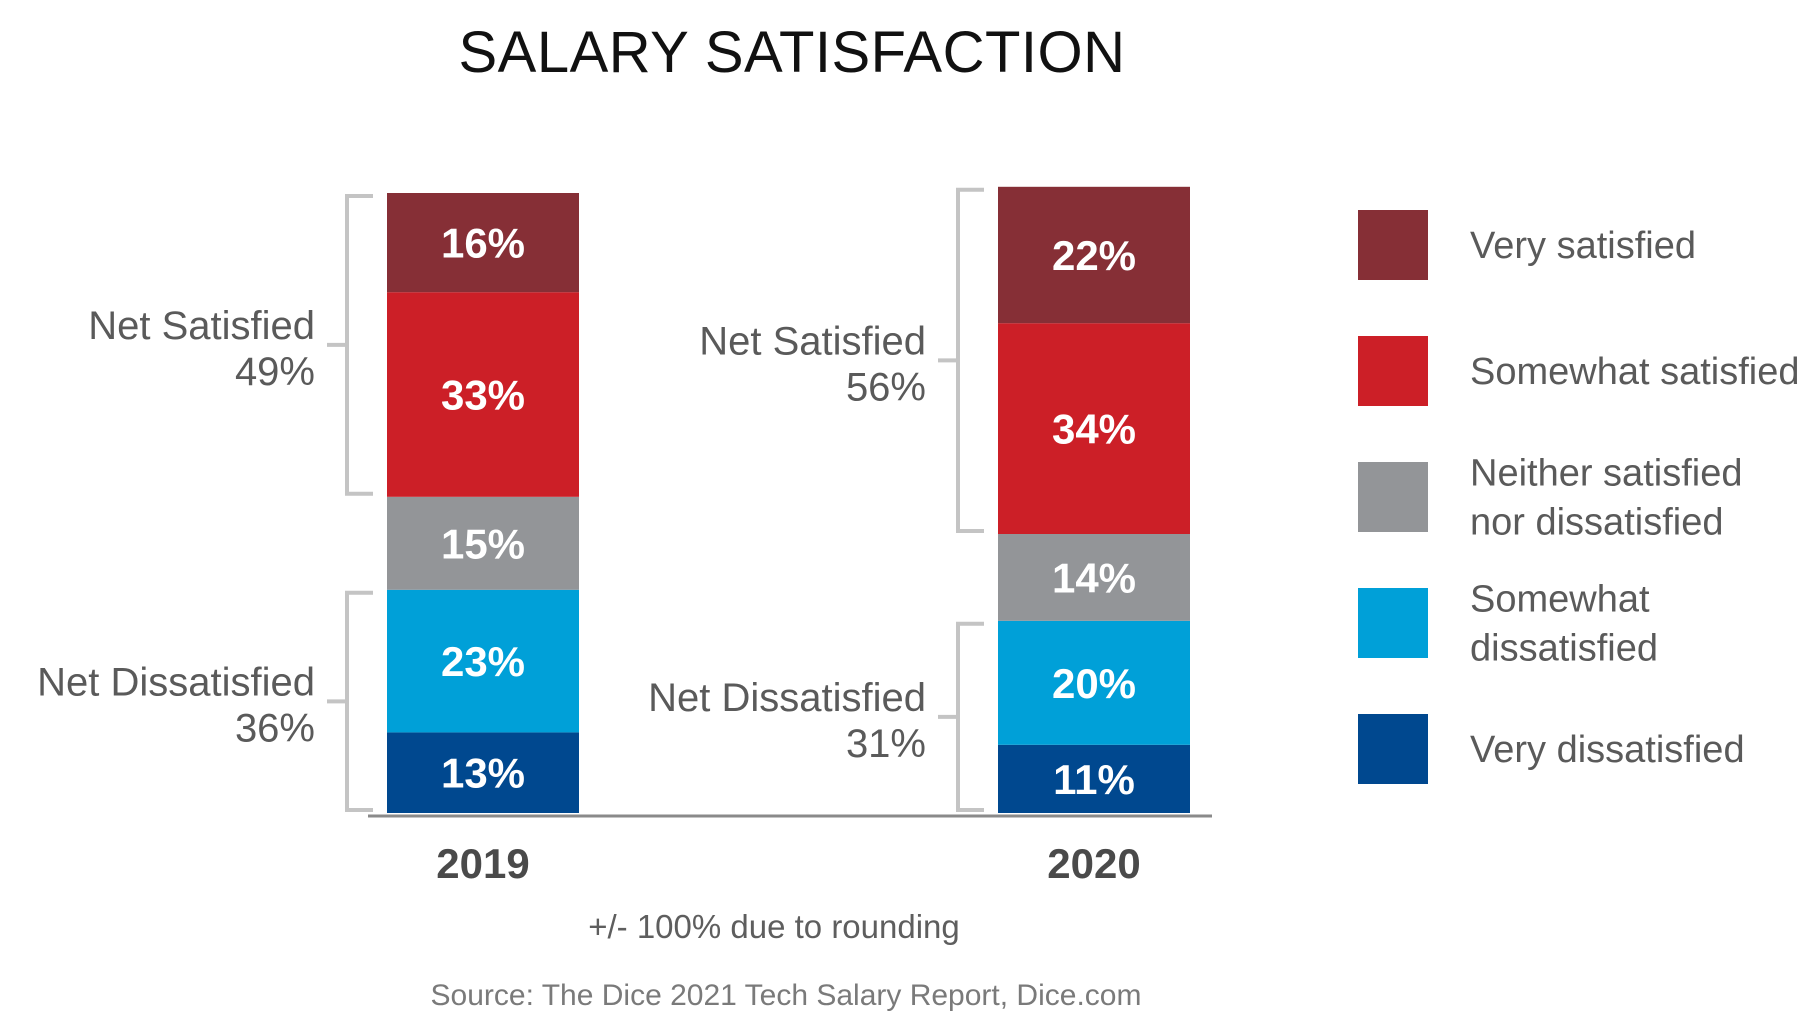  I want to click on legend-label-somewhat-satisfied: Somewhat satisfied, so click(1635, 372).